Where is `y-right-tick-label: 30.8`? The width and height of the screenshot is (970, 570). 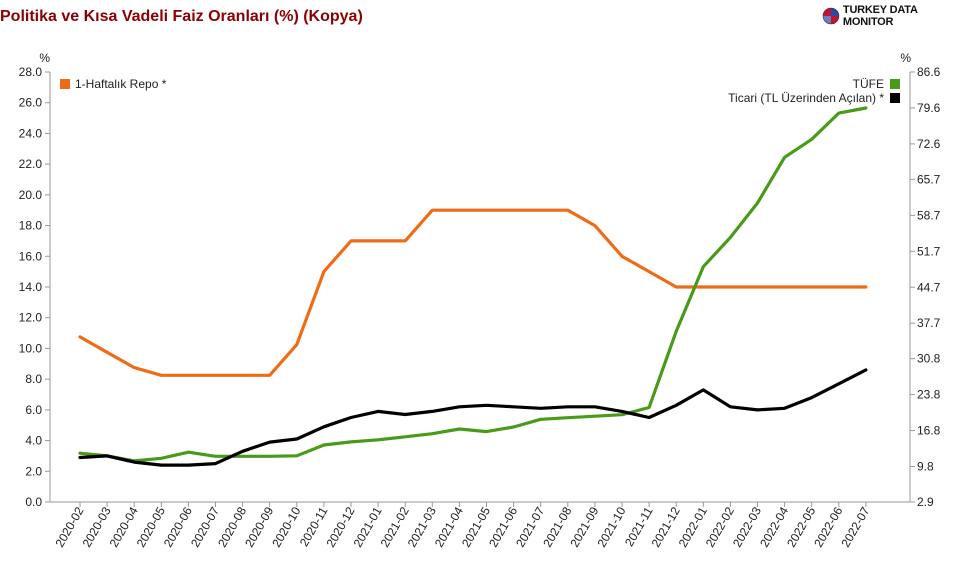
y-right-tick-label: 30.8 is located at coordinates (929, 359).